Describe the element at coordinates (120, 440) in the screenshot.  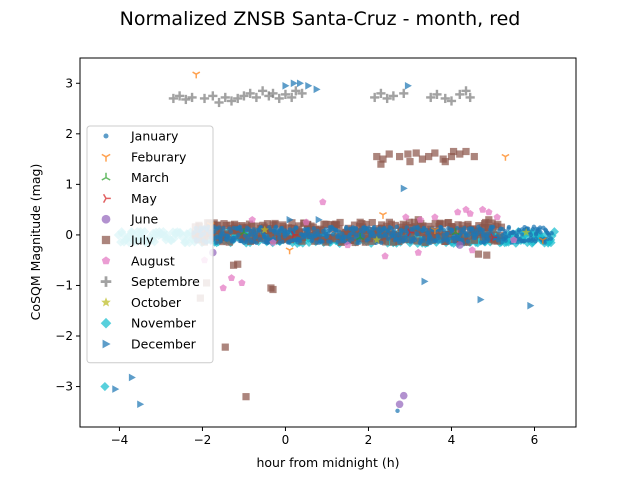
I see `x-tick-label: −4` at that location.